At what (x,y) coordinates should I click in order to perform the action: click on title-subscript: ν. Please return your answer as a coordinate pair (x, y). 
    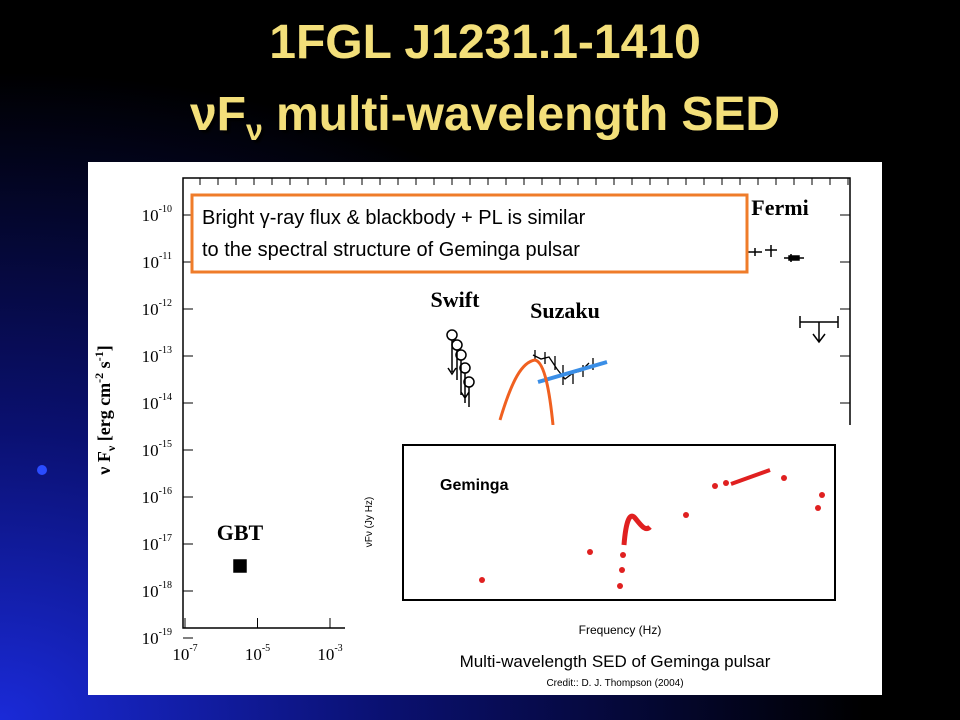
    Looking at the image, I should click on (254, 130).